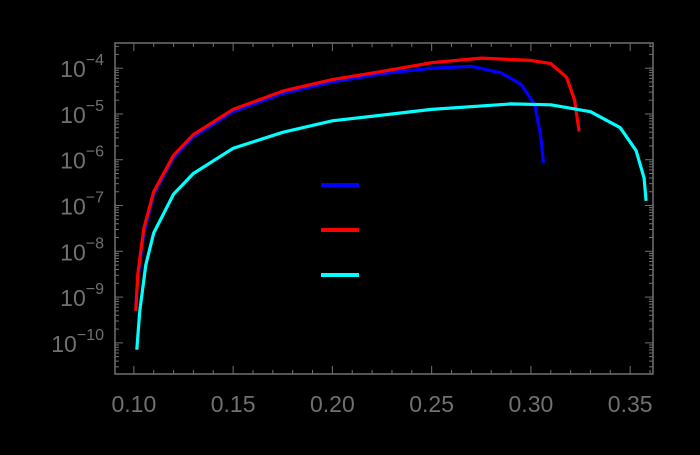 The width and height of the screenshot is (700, 455). What do you see at coordinates (82, 67) in the screenshot?
I see `y-tick-label: 10⁻⁴` at bounding box center [82, 67].